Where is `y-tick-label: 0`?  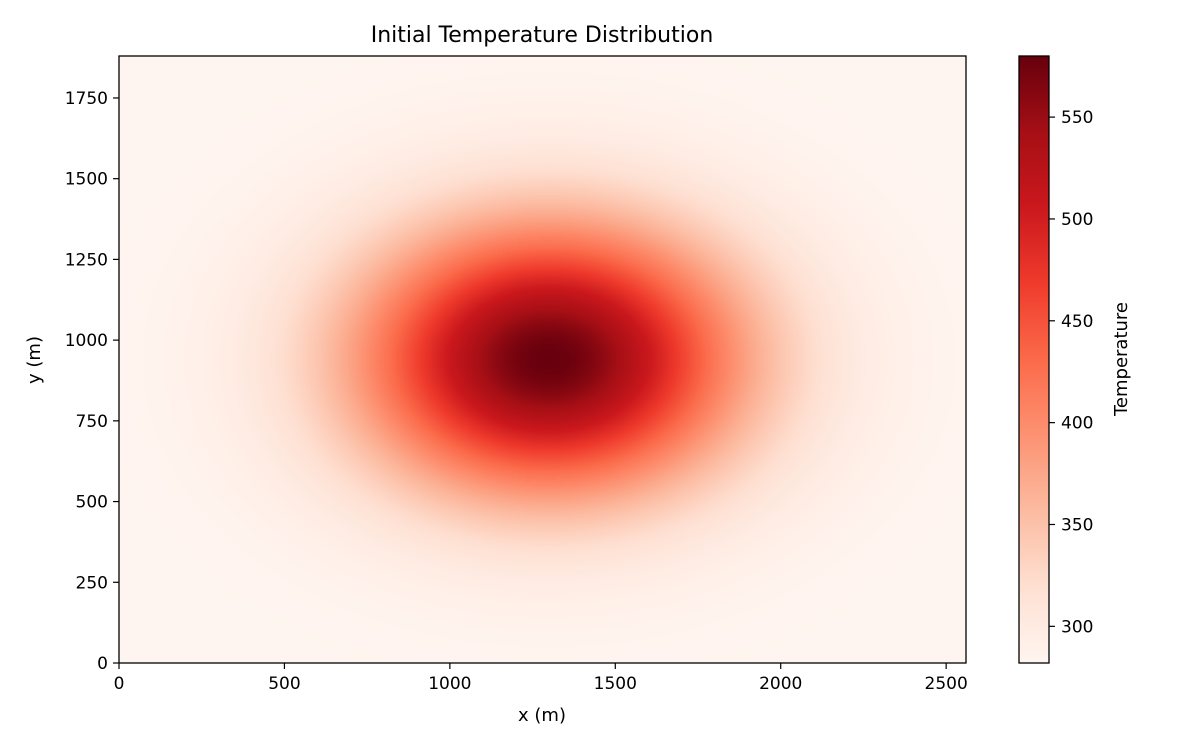
y-tick-label: 0 is located at coordinates (102, 664).